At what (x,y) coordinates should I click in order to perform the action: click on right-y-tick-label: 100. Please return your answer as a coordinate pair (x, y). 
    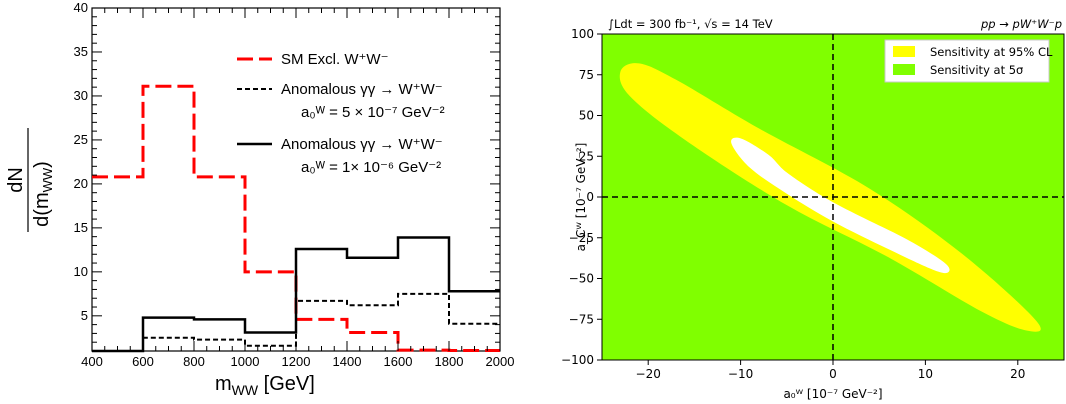
    Looking at the image, I should click on (582, 34).